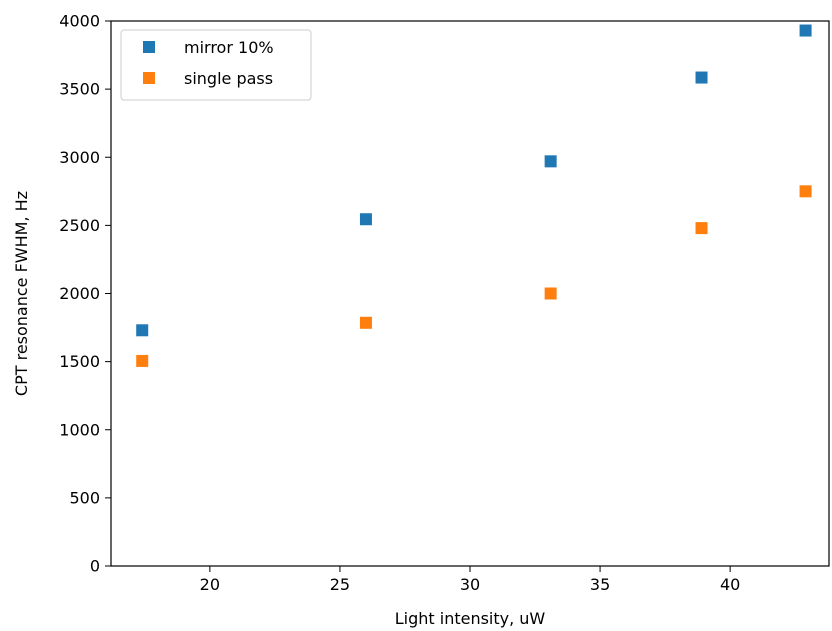  I want to click on x-tick-label: 30, so click(470, 584).